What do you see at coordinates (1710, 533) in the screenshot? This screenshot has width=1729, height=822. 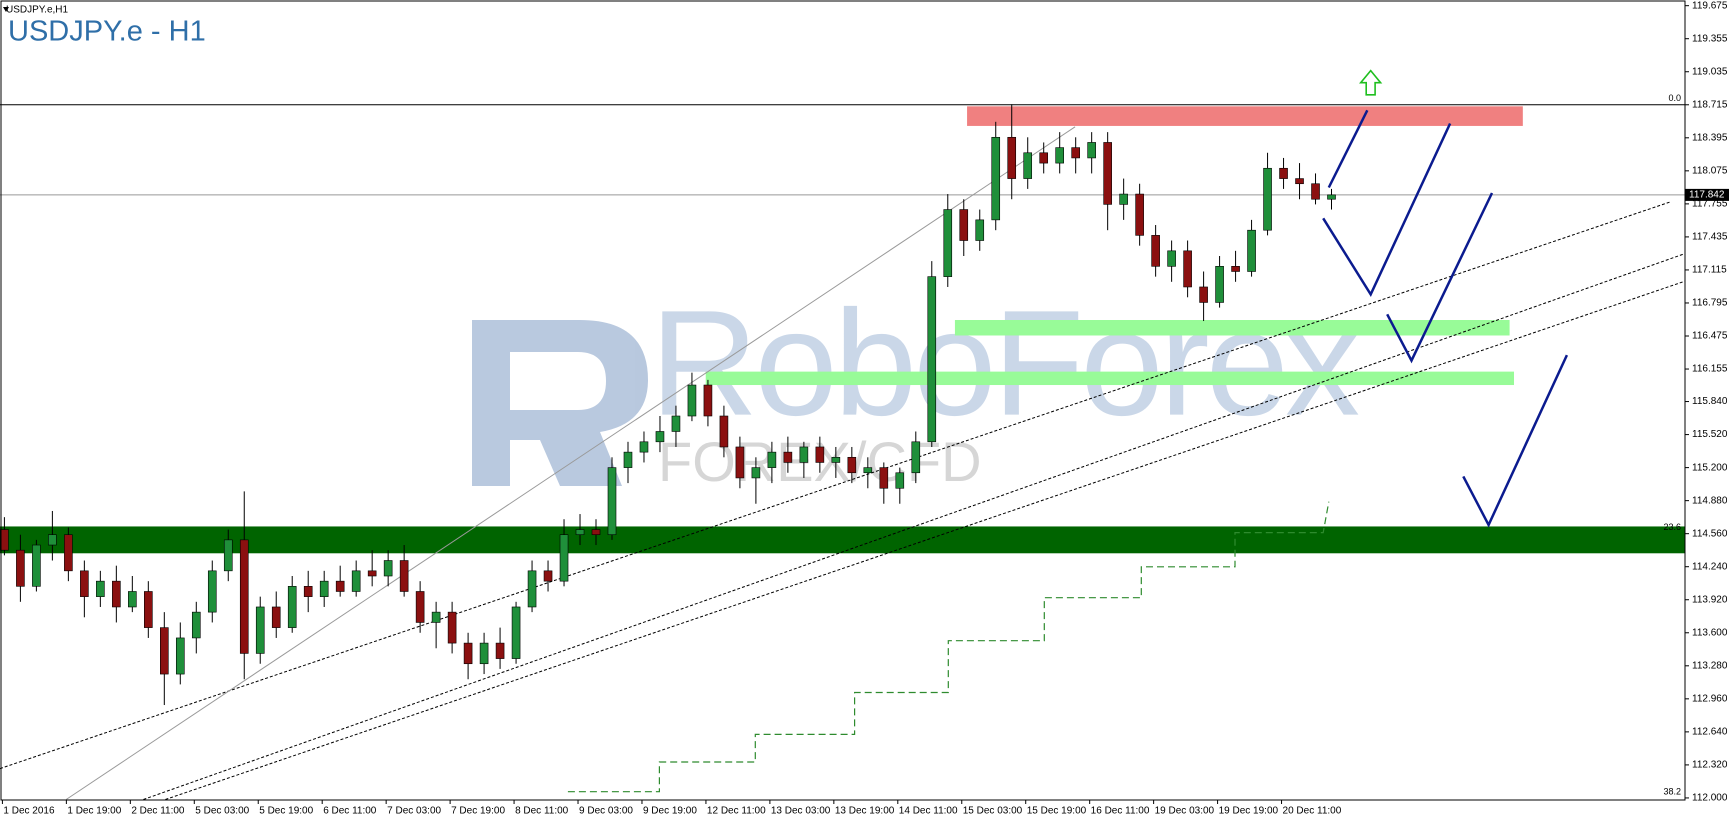 I see `y-tick-label: 114.560` at bounding box center [1710, 533].